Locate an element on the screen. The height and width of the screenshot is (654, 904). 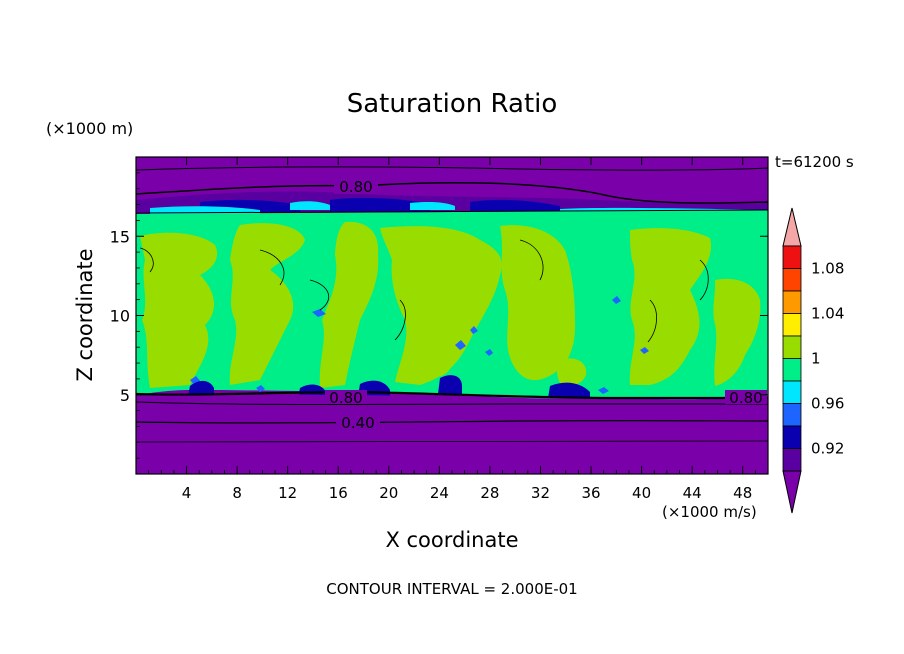
y-tick-label: 15 is located at coordinates (120, 236).